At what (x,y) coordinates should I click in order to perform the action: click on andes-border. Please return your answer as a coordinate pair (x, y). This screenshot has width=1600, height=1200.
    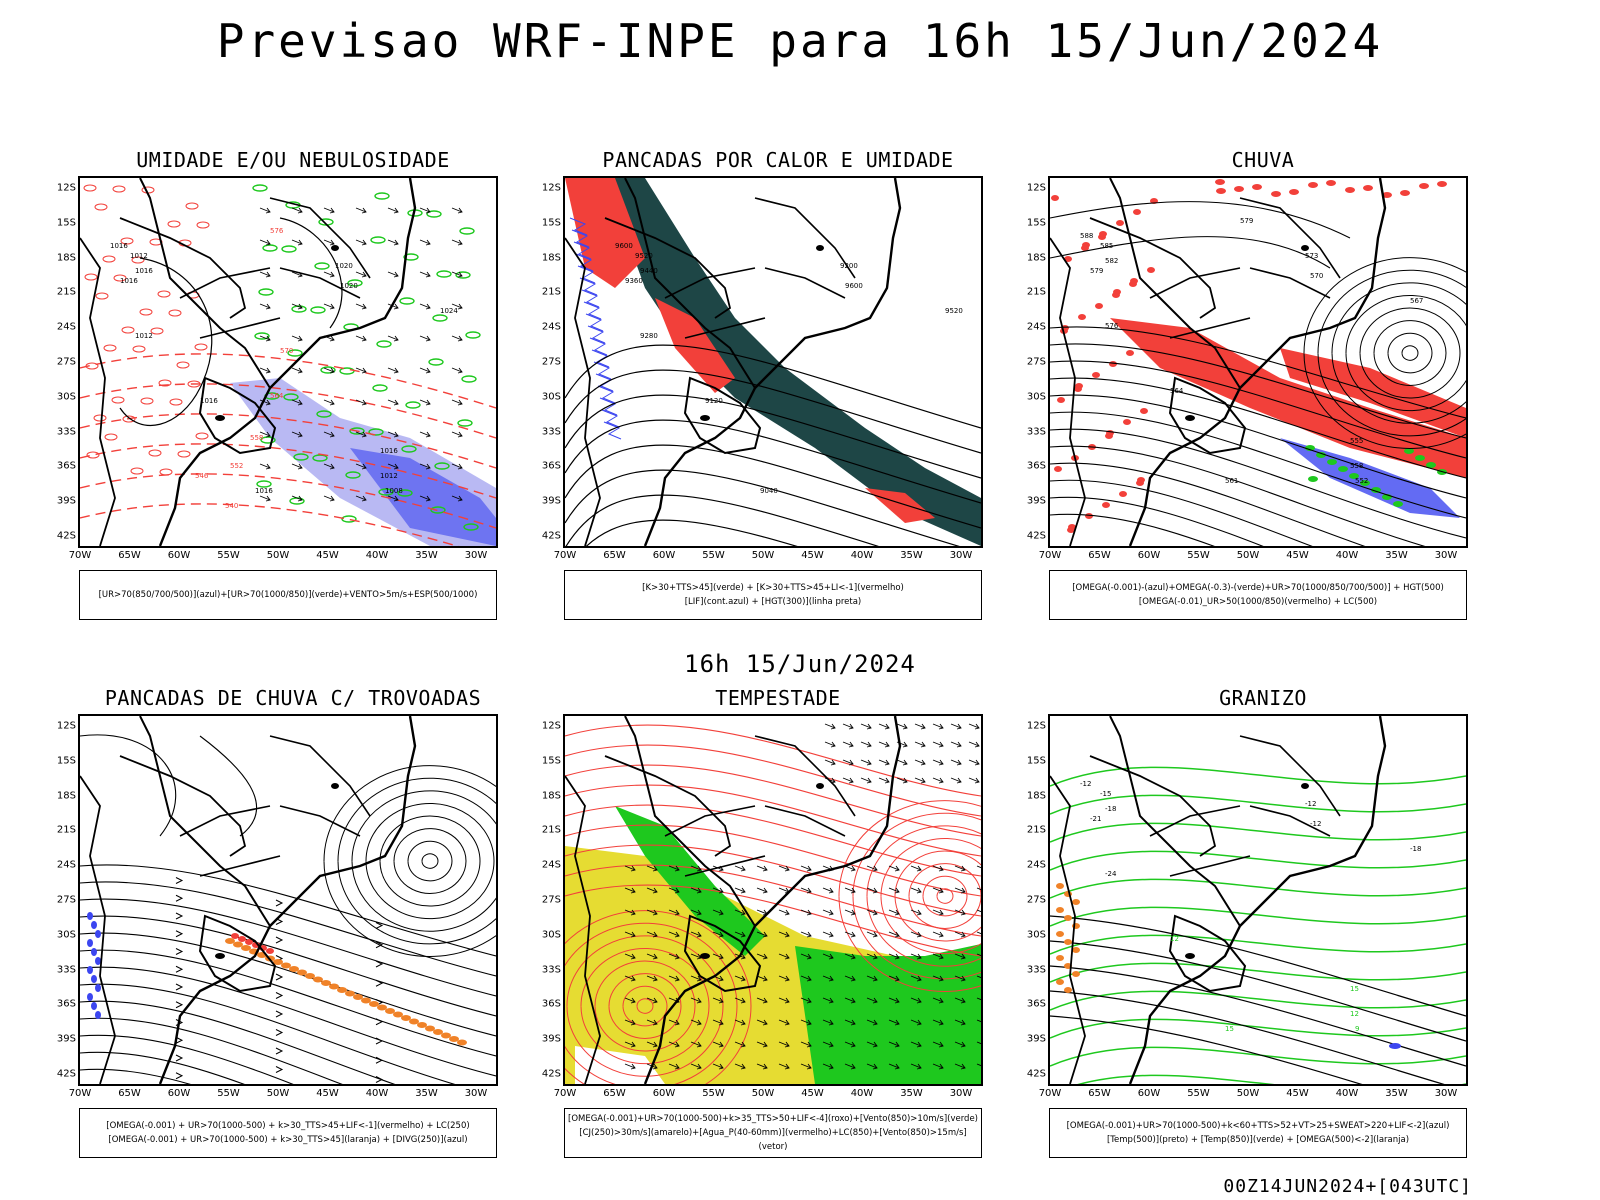
    Looking at the image, I should click on (583, 391).